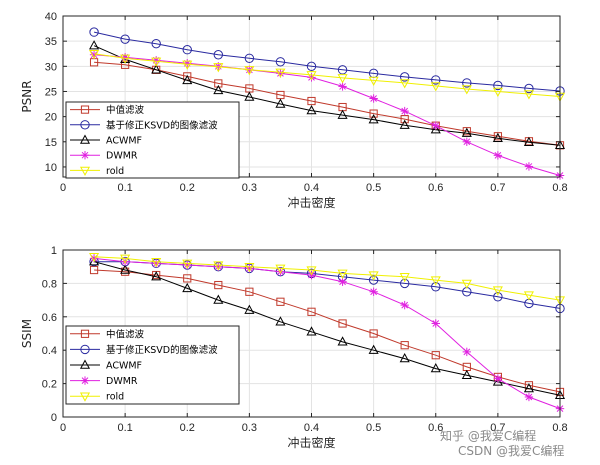  Describe the element at coordinates (51, 92) in the screenshot. I see `y-tick-label: 25` at that location.